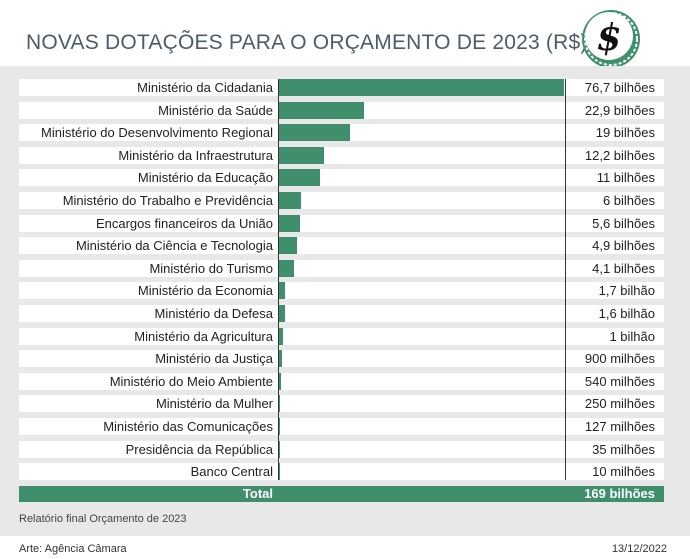 This screenshot has width=690, height=559. I want to click on bar-value-label: 35 milhões, so click(623, 449).